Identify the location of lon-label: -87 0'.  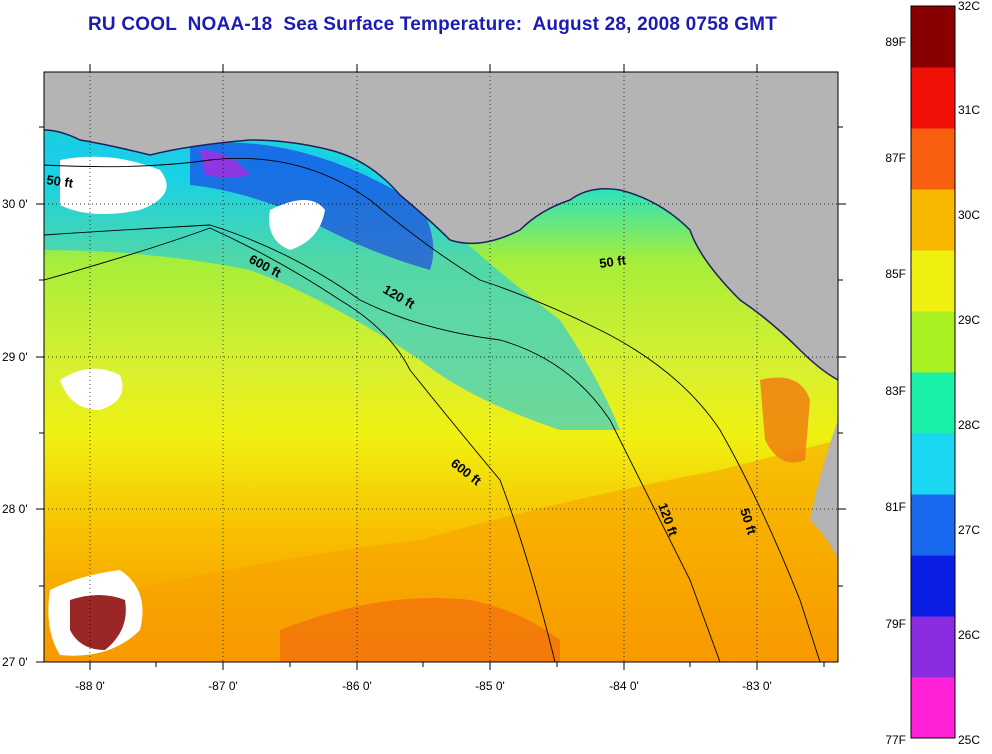
(223, 686).